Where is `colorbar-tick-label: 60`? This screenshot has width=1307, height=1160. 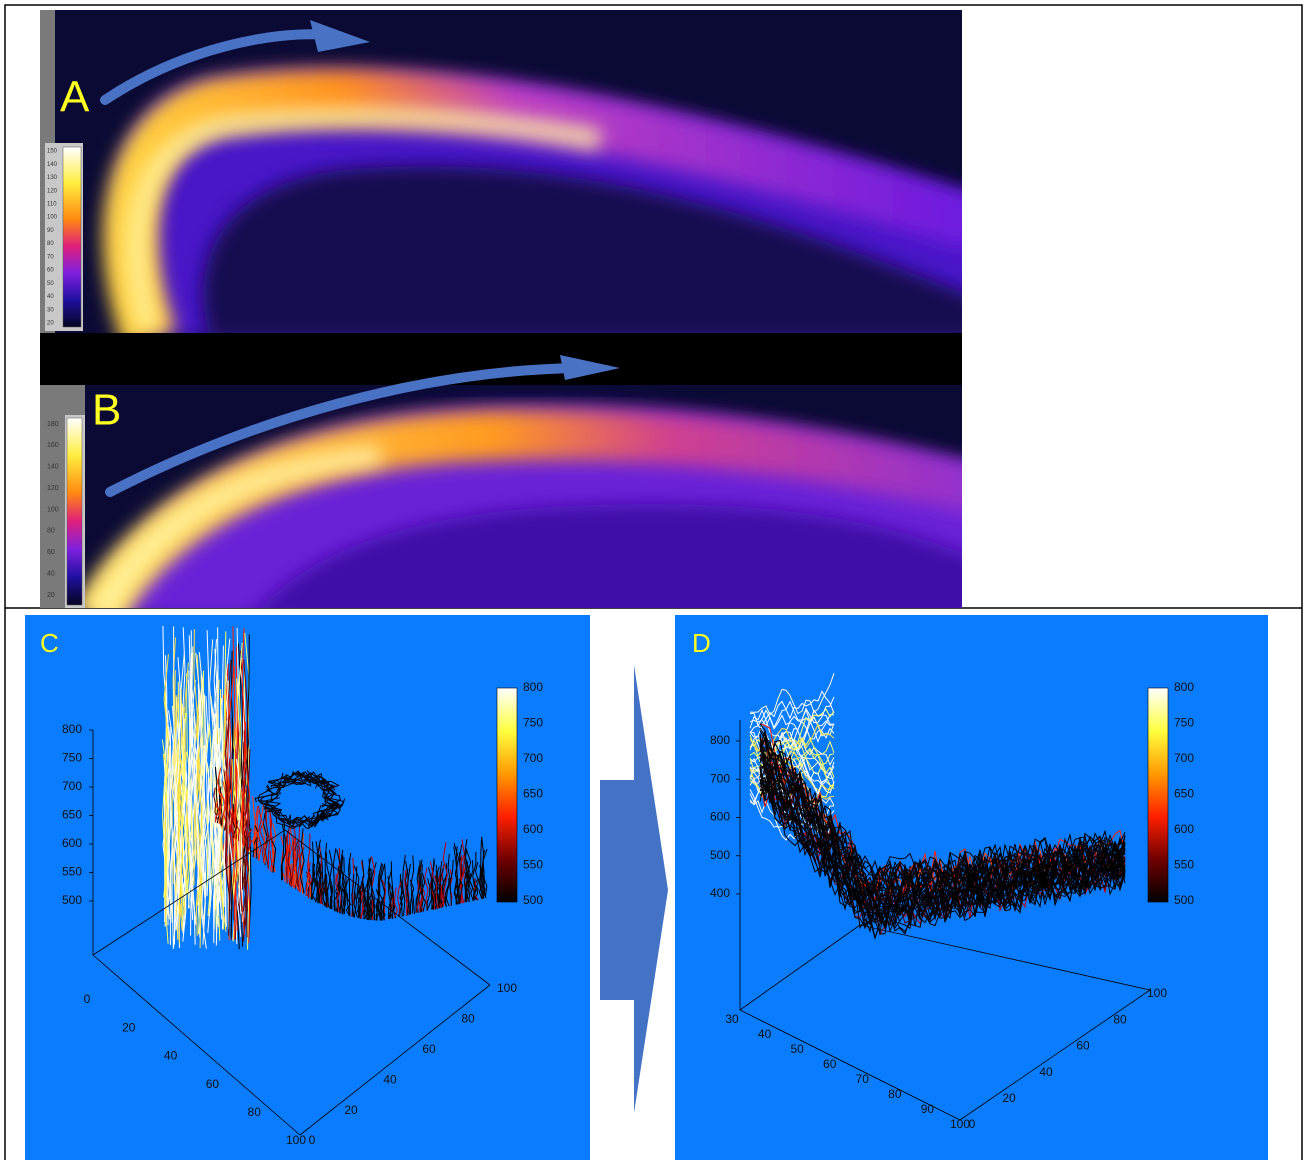
colorbar-tick-label: 60 is located at coordinates (51, 552).